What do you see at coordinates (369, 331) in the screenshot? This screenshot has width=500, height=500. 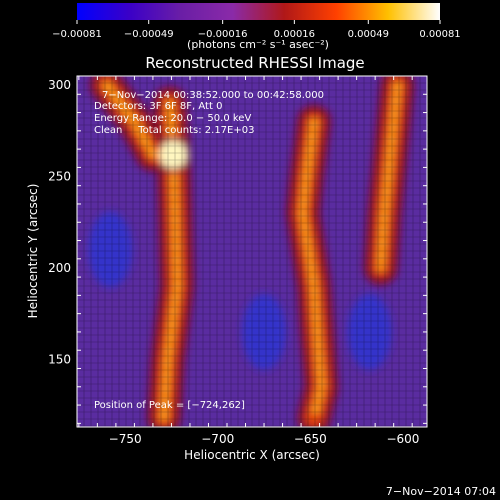 I see `dark-region-right-blue` at bounding box center [369, 331].